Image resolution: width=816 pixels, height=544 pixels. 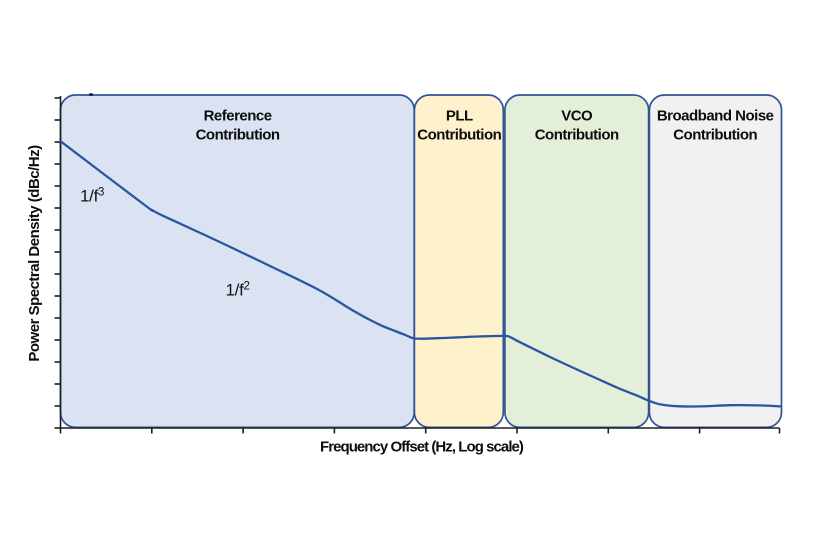 I want to click on svg-text: PLL, so click(x=459, y=116).